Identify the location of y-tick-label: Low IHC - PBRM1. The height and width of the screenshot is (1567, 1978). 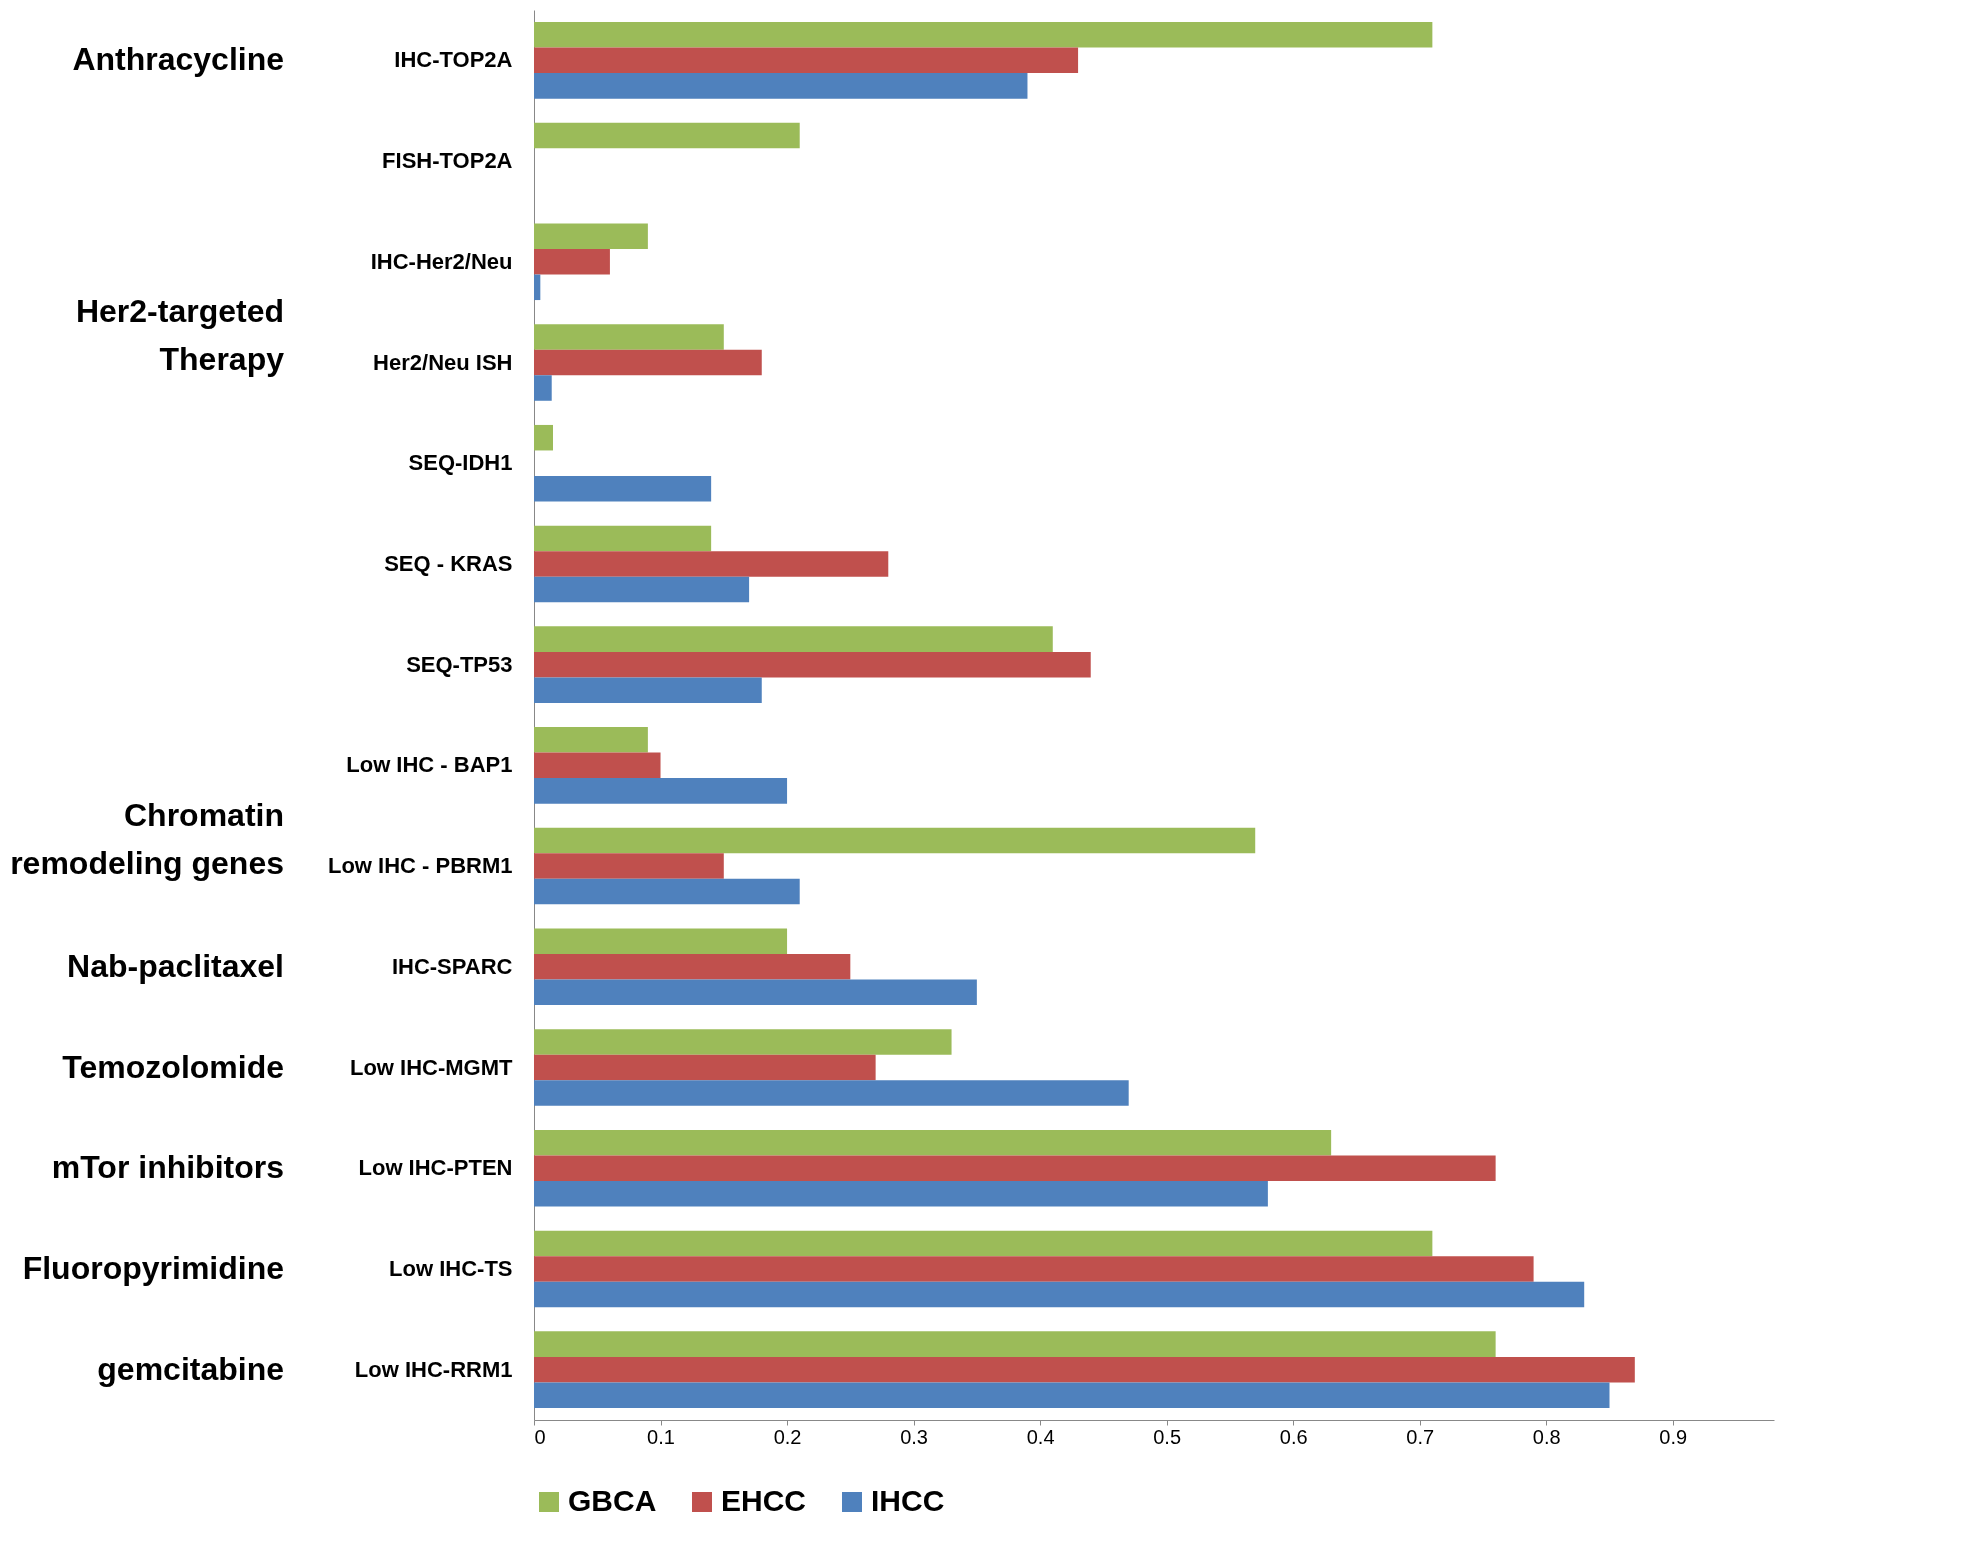
(420, 866).